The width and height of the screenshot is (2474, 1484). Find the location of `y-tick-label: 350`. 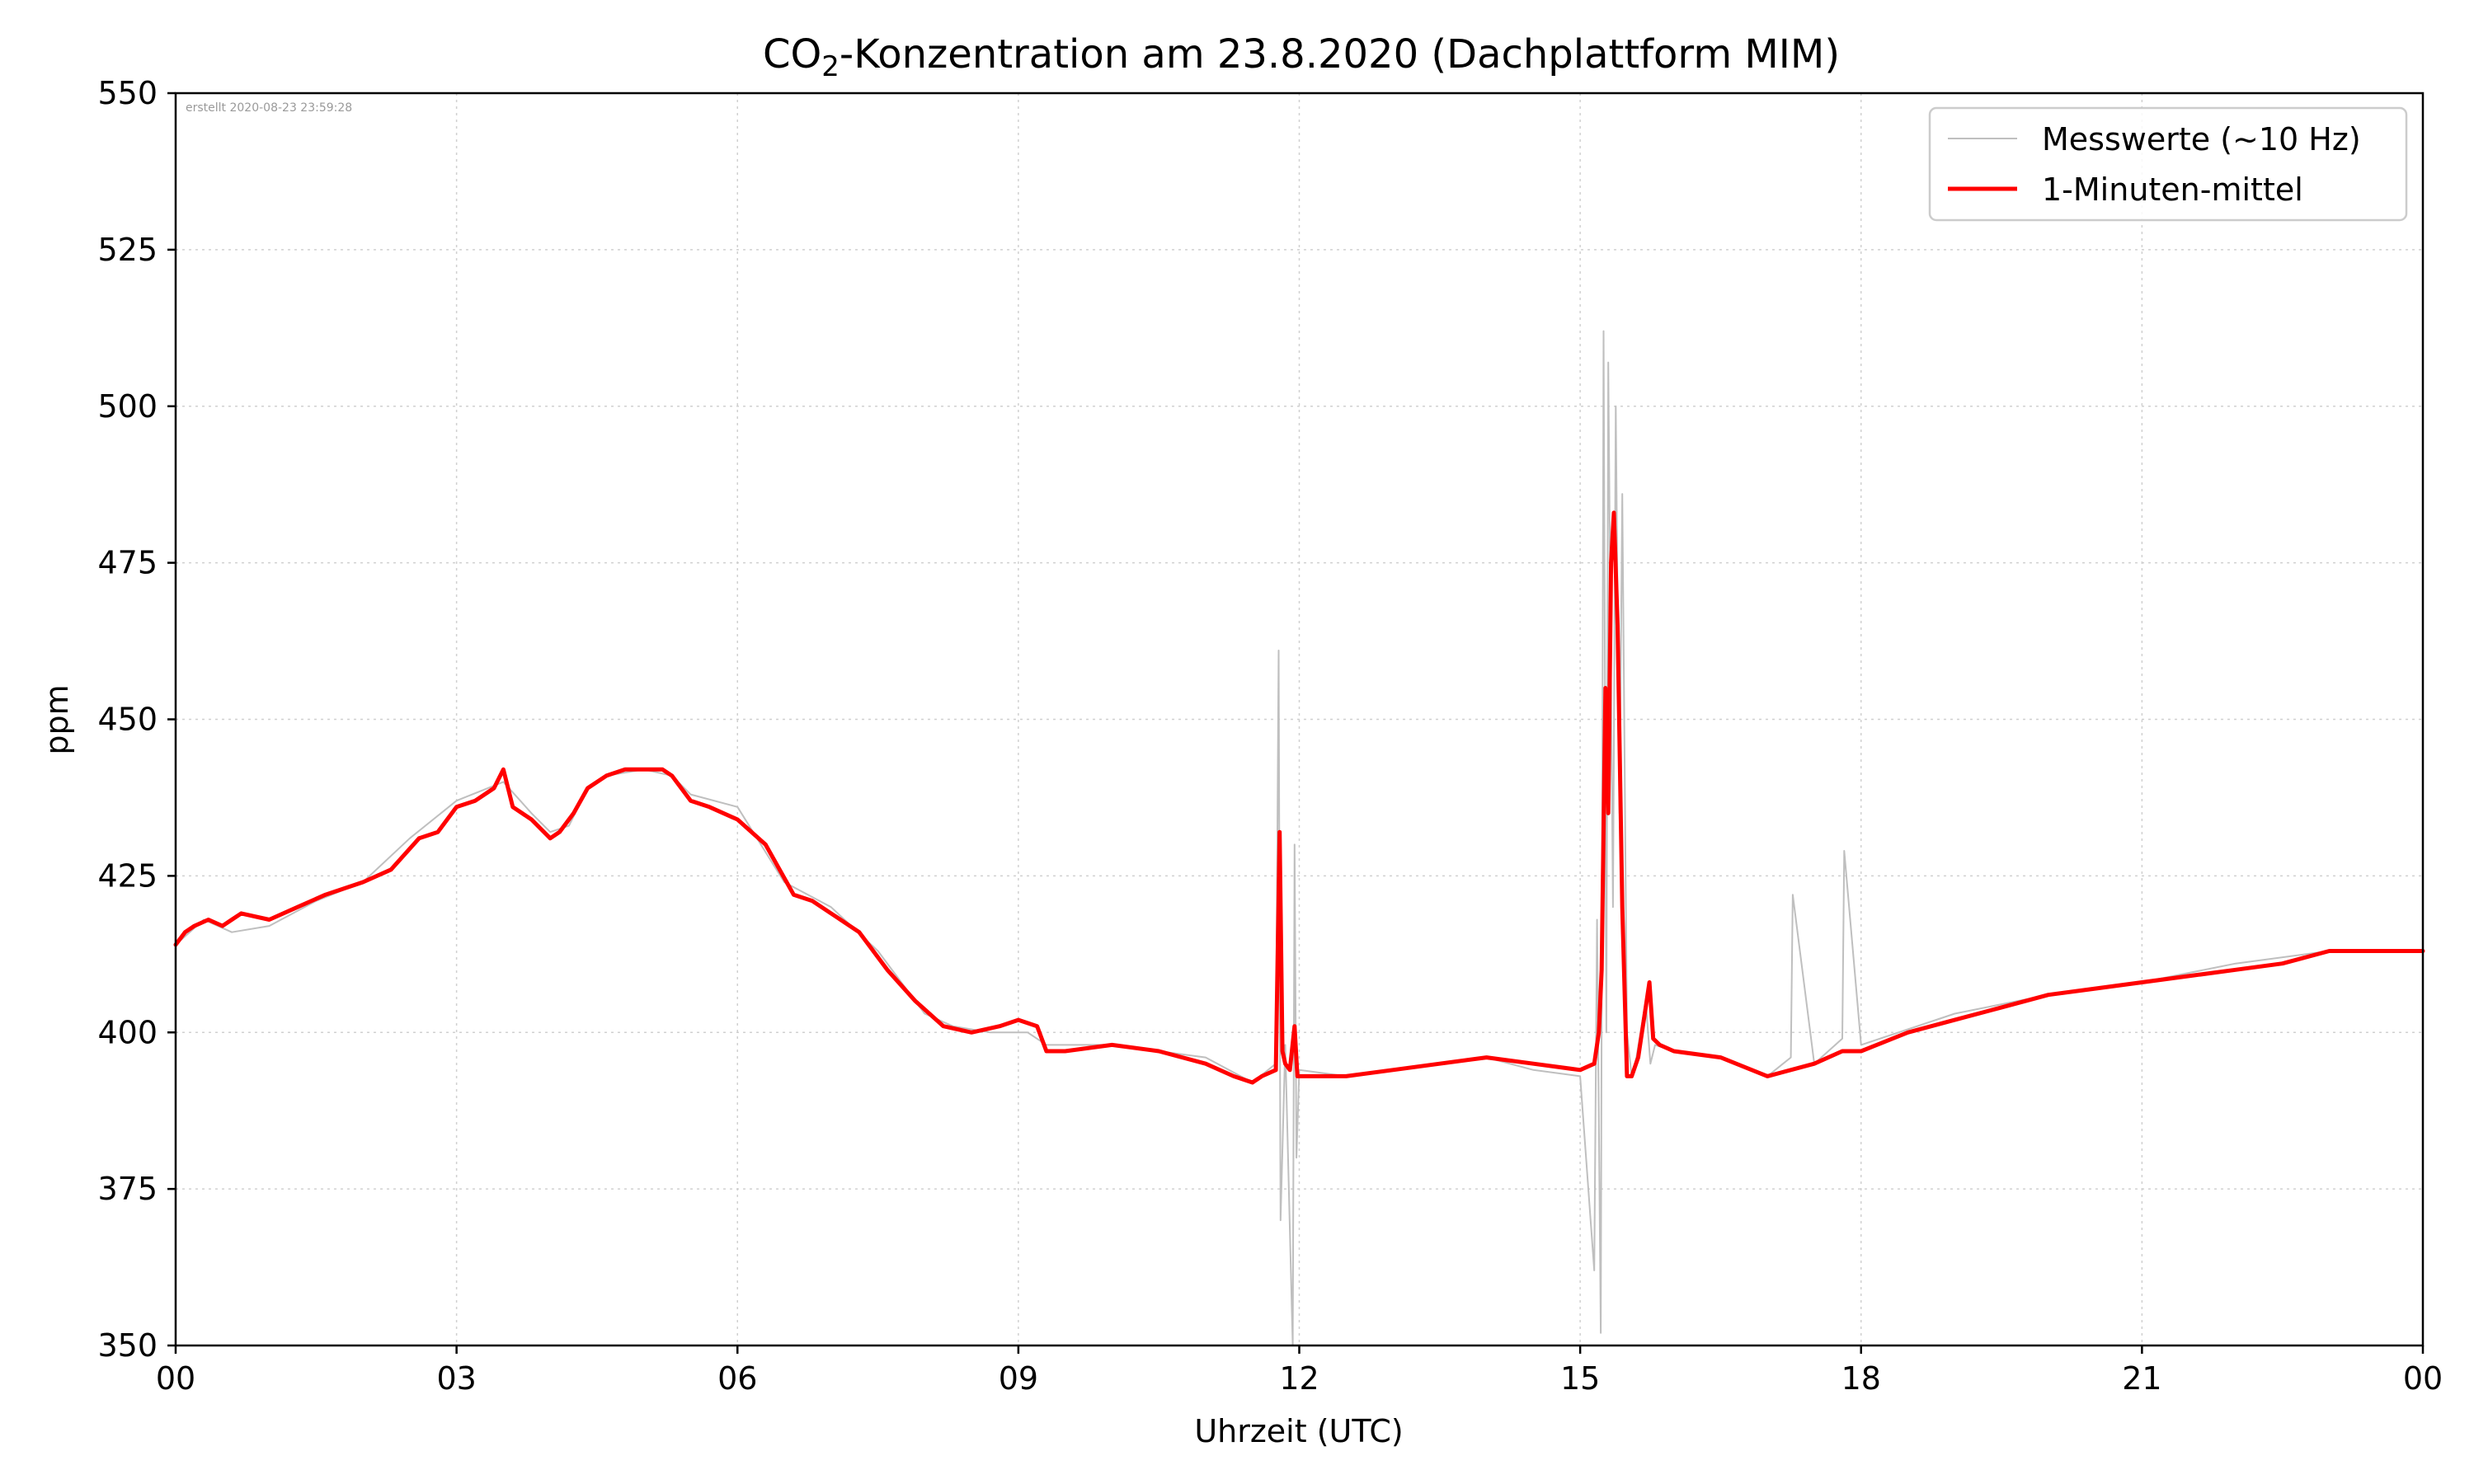

y-tick-label: 350 is located at coordinates (127, 1345).